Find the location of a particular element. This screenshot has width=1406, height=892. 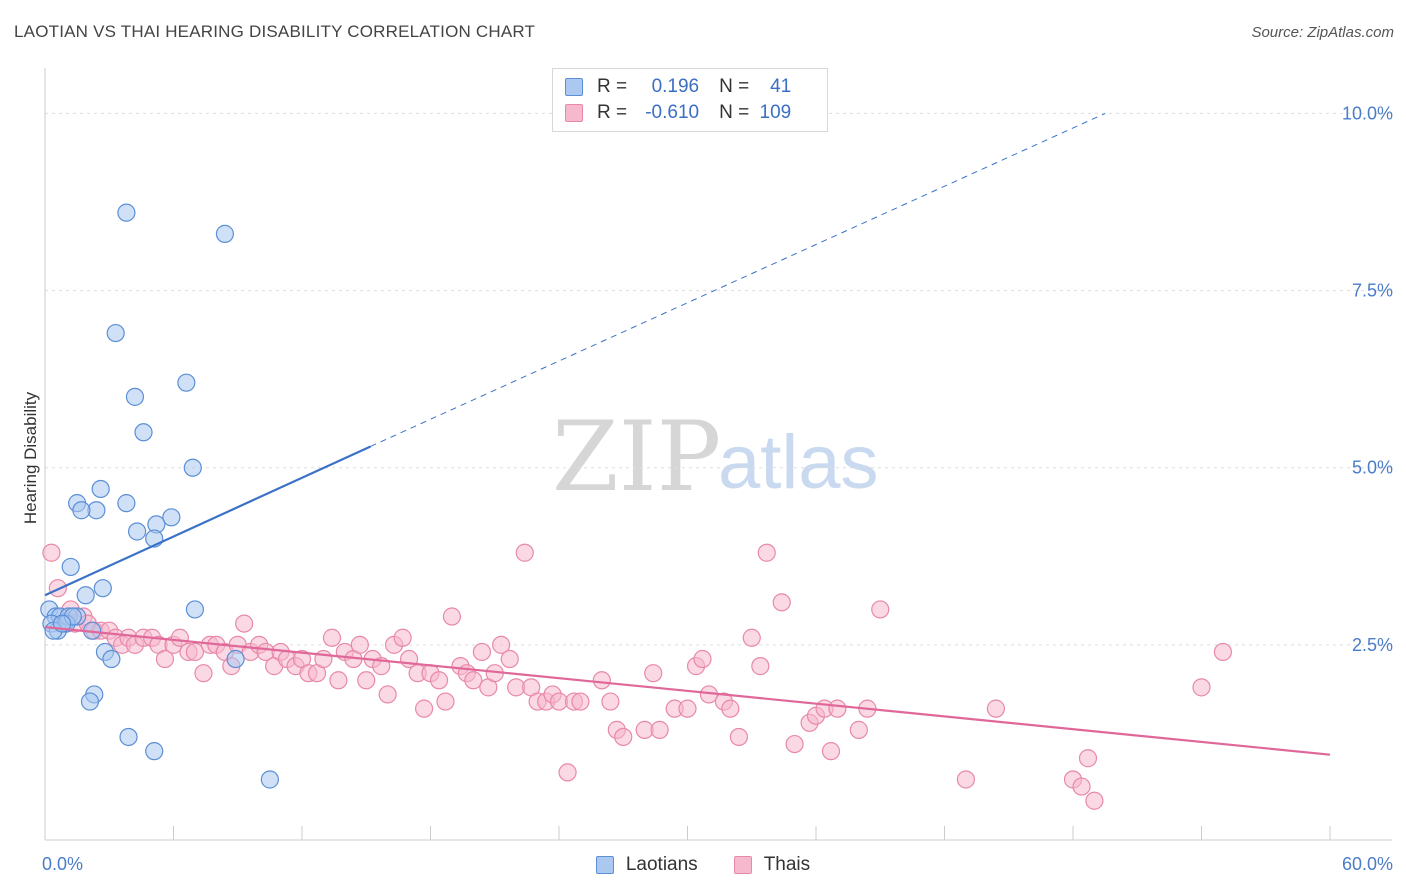

legend-item-laotians: Laotians is located at coordinates (646, 865).